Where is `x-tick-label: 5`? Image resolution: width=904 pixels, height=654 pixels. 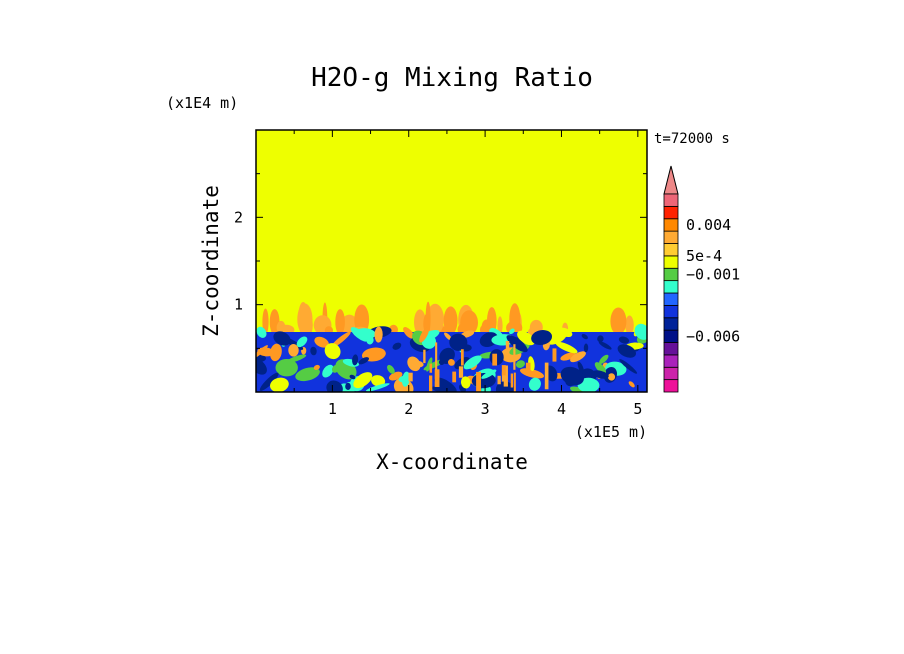 x-tick-label: 5 is located at coordinates (637, 409).